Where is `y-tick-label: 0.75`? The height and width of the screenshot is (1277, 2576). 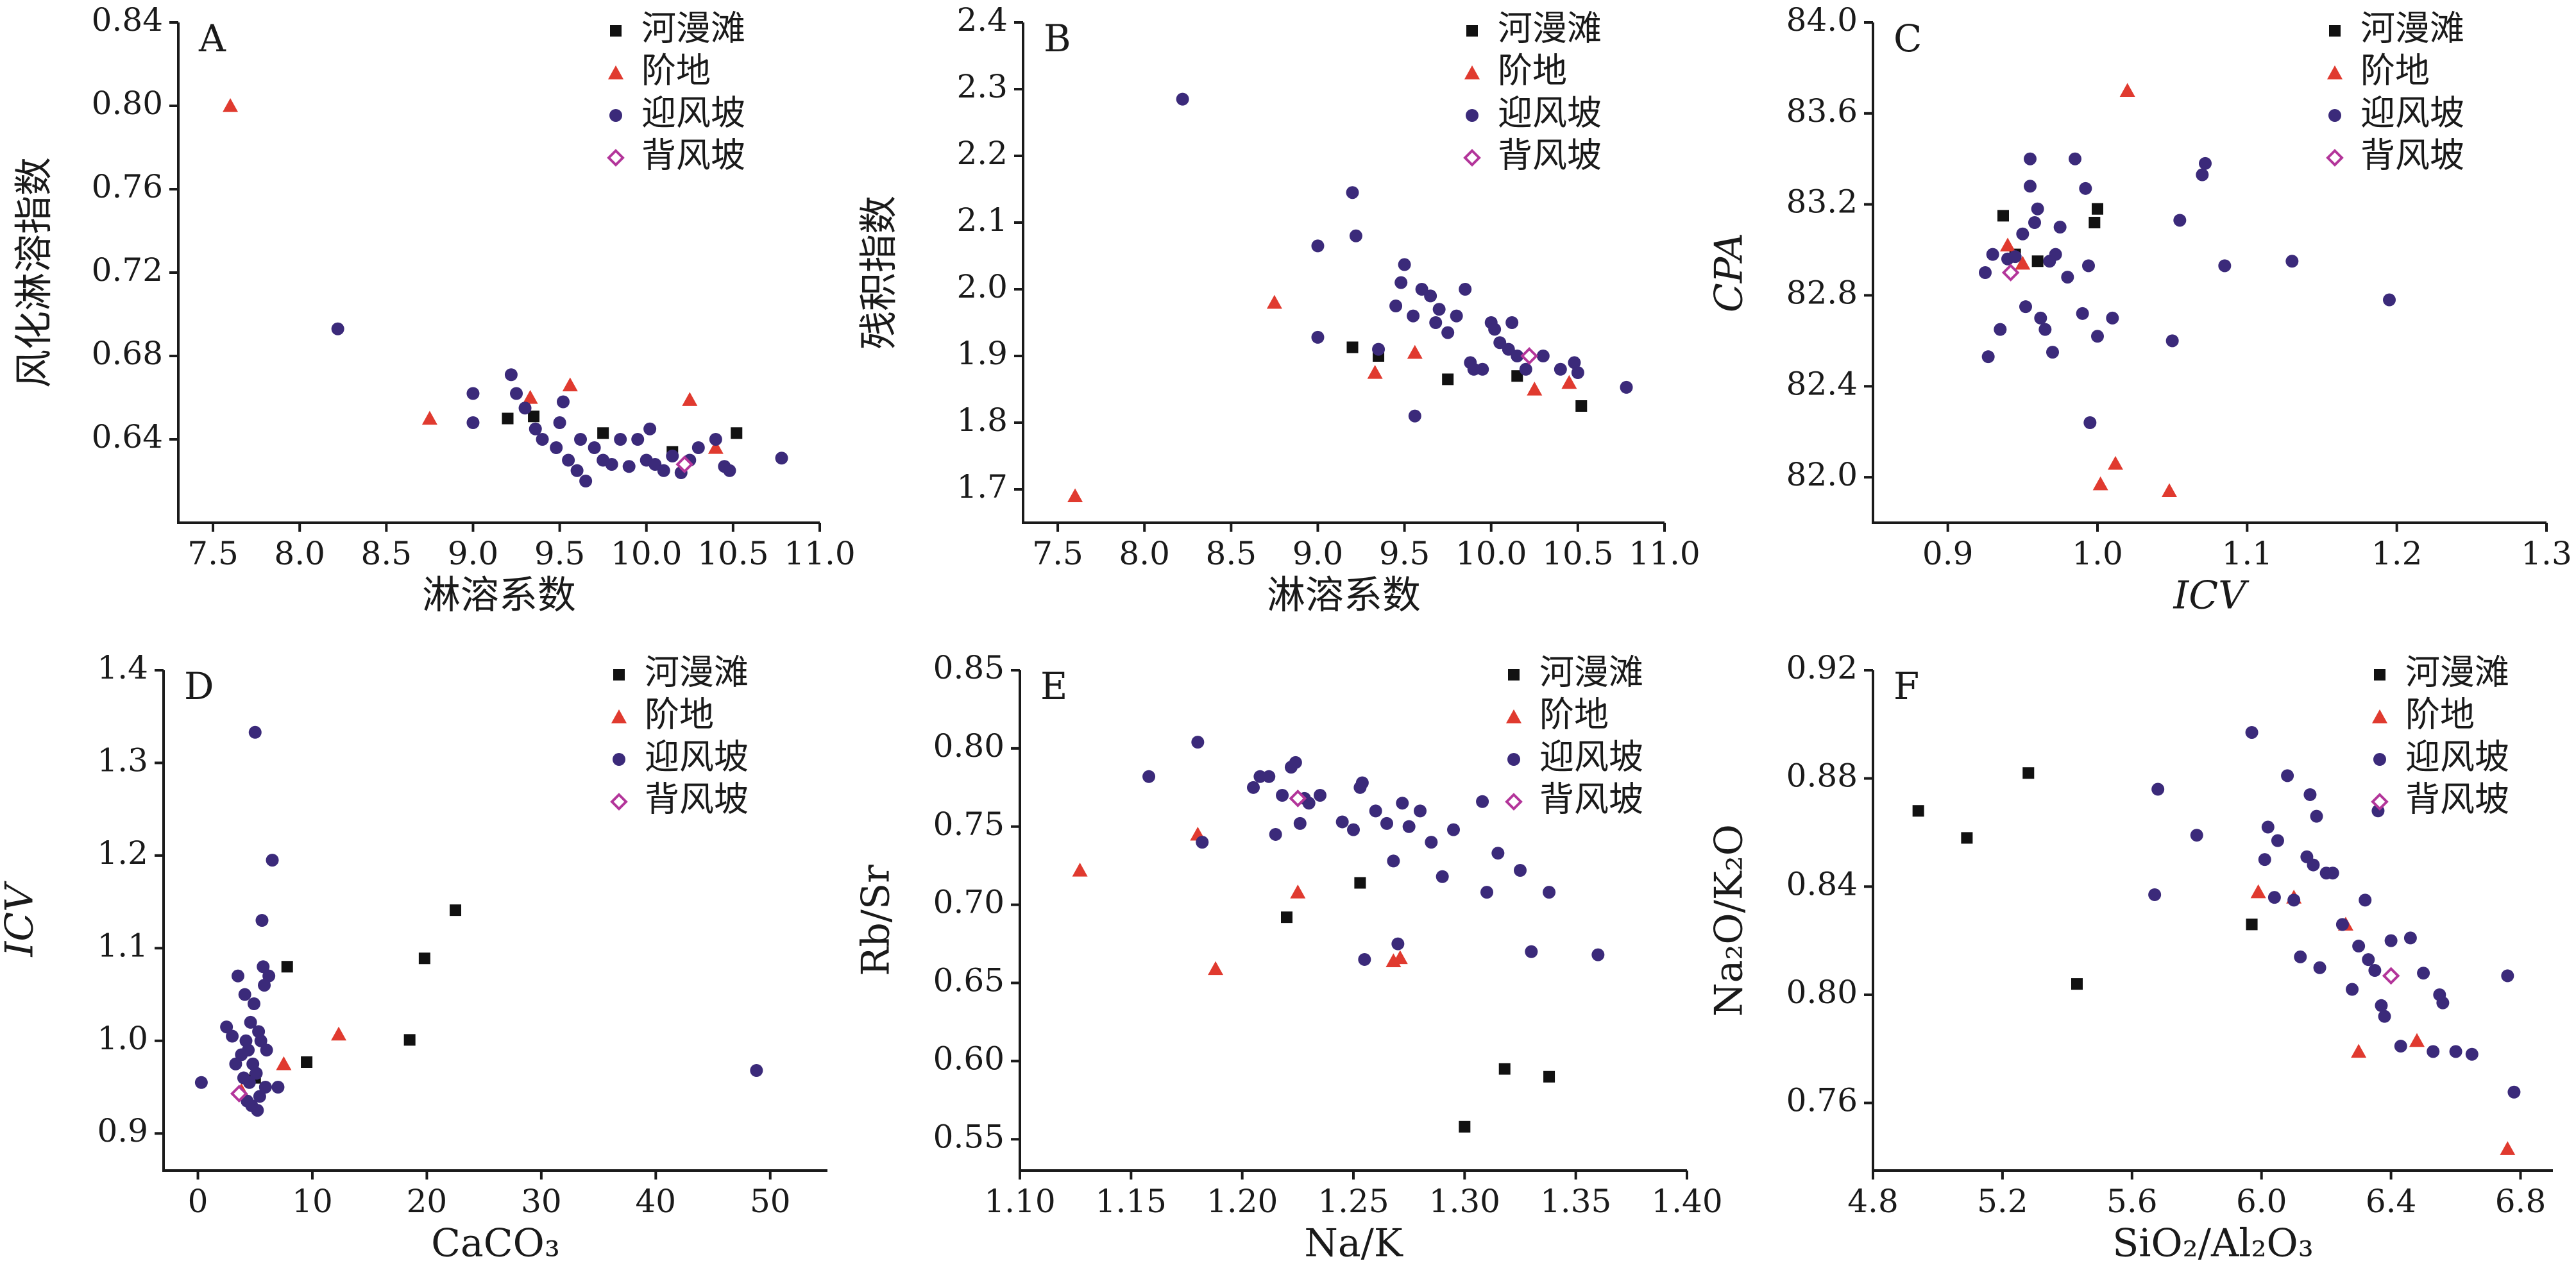
y-tick-label: 0.75 is located at coordinates (968, 824).